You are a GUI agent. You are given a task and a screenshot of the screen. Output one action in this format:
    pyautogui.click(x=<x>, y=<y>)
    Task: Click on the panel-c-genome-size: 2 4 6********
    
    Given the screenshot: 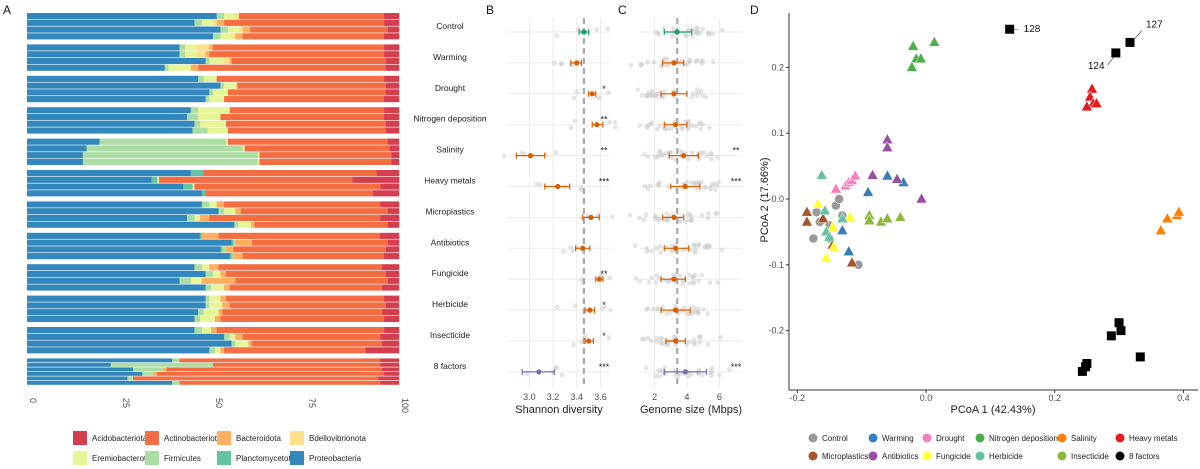 What is the action you would take?
    pyautogui.click(x=684, y=210)
    